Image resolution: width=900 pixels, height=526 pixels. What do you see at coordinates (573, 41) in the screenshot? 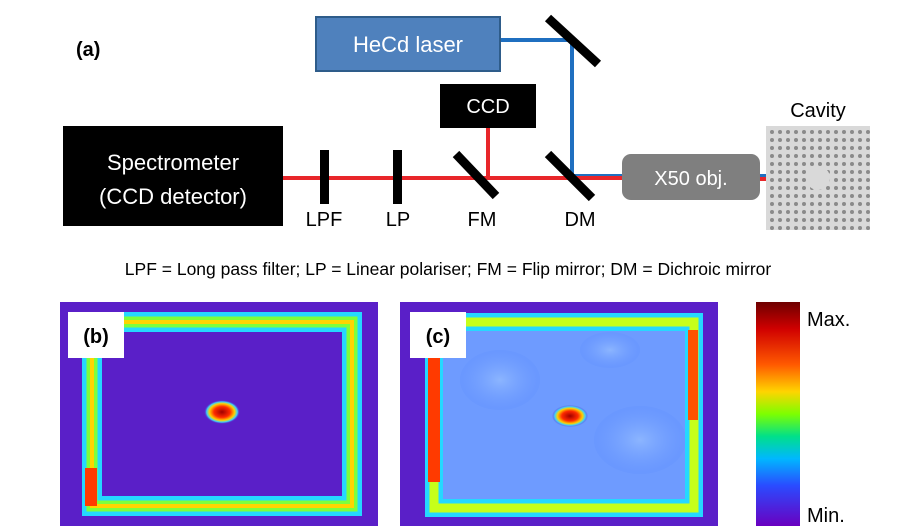
I see `steering-mirror` at bounding box center [573, 41].